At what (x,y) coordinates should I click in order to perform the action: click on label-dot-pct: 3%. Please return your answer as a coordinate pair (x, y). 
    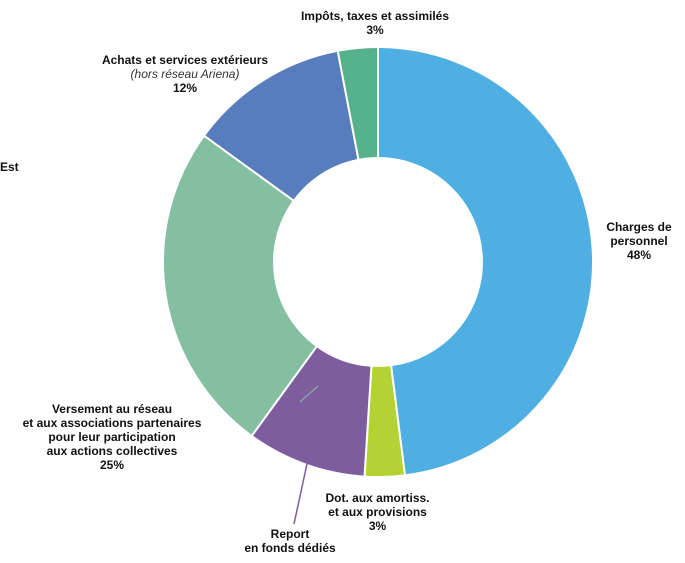
    Looking at the image, I should click on (377, 526).